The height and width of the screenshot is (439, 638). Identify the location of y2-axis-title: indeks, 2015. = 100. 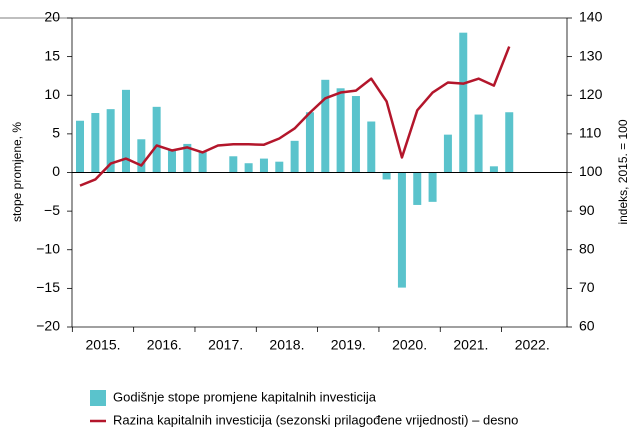
(623, 171).